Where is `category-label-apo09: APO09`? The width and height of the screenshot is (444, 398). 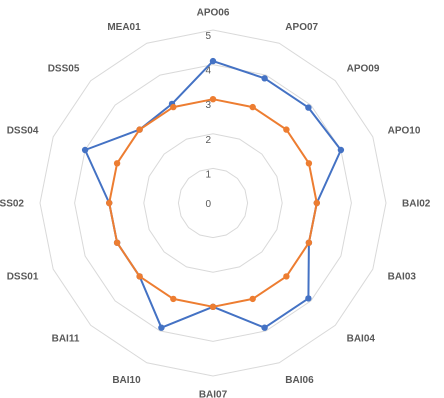
category-label-apo09: APO09 is located at coordinates (363, 68).